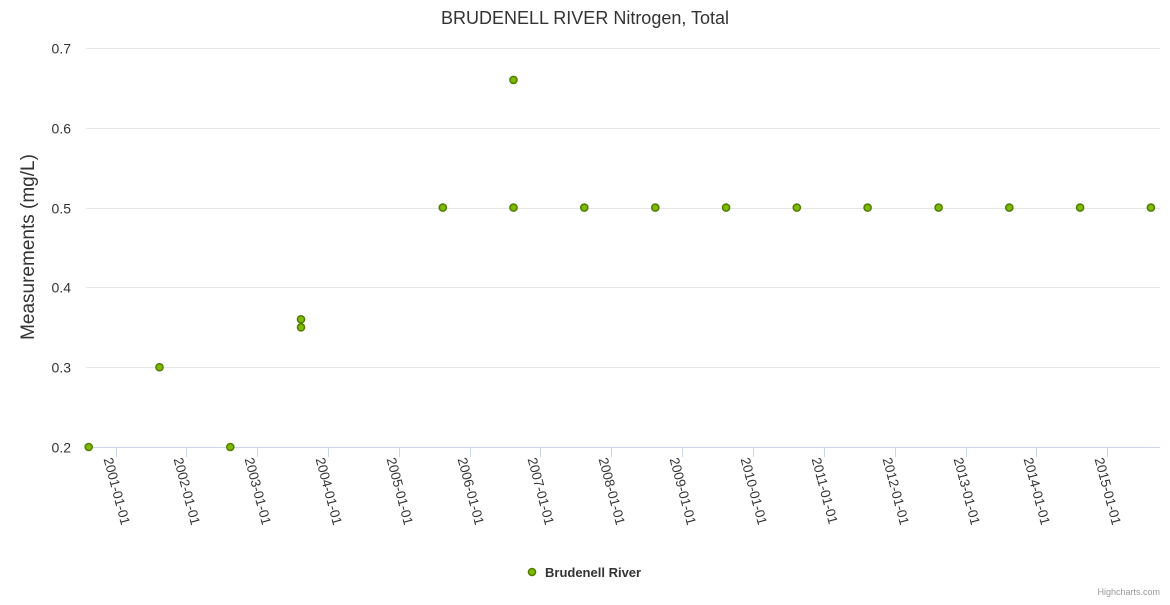  I want to click on y-tick-label: 0.3, so click(62, 368).